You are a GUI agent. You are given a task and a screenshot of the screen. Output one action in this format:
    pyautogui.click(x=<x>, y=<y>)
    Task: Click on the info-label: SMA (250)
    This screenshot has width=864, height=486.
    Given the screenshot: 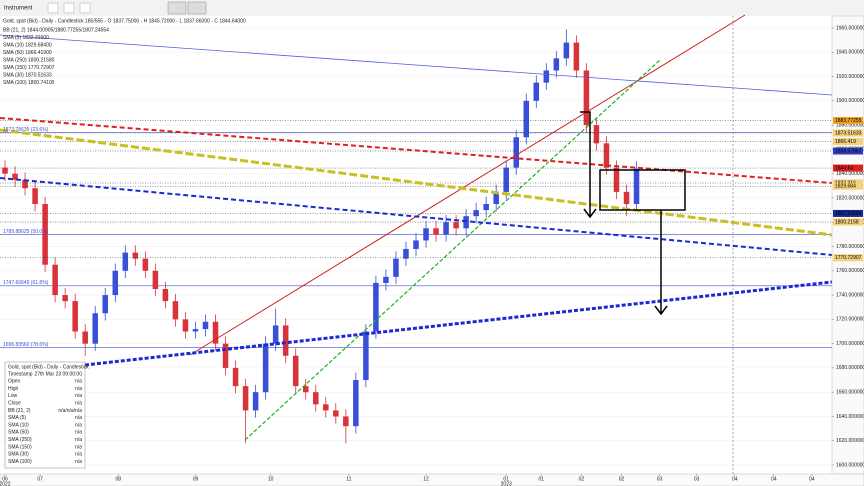 What is the action you would take?
    pyautogui.click(x=20, y=440)
    